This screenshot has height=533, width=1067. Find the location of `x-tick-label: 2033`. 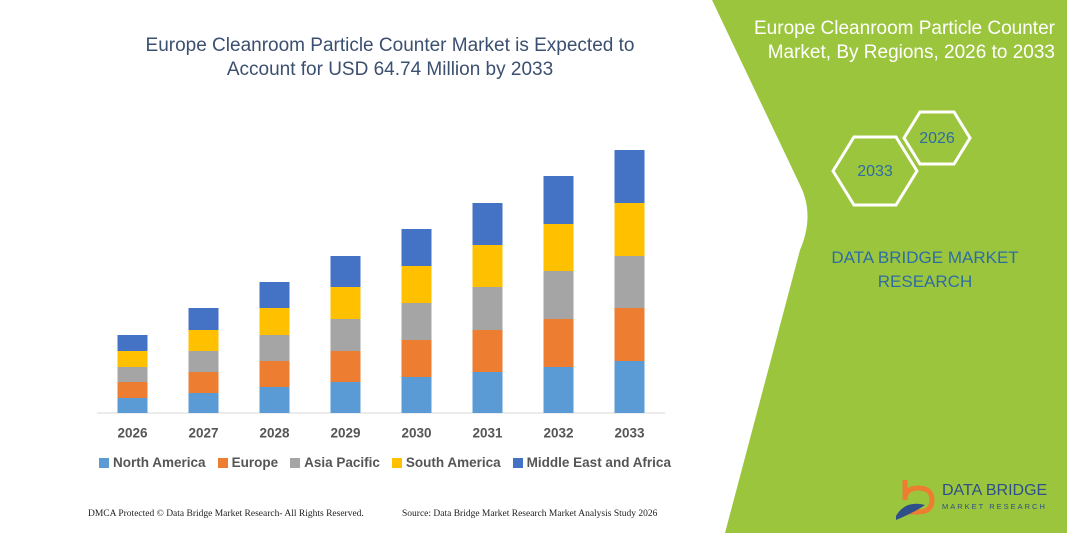

x-tick-label: 2033 is located at coordinates (629, 433).